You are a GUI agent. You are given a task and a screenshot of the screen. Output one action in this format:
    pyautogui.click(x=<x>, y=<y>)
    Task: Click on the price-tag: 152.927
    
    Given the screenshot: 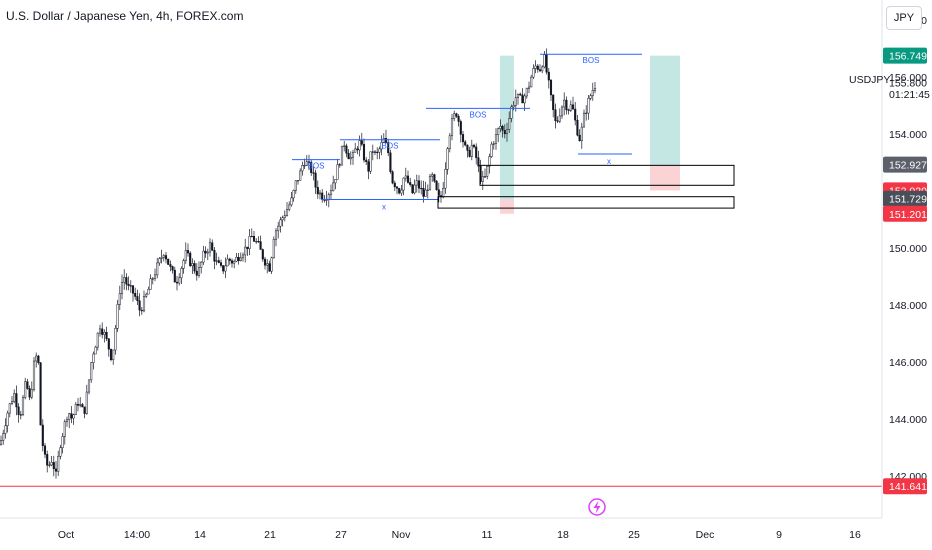 What is the action you would take?
    pyautogui.click(x=905, y=164)
    